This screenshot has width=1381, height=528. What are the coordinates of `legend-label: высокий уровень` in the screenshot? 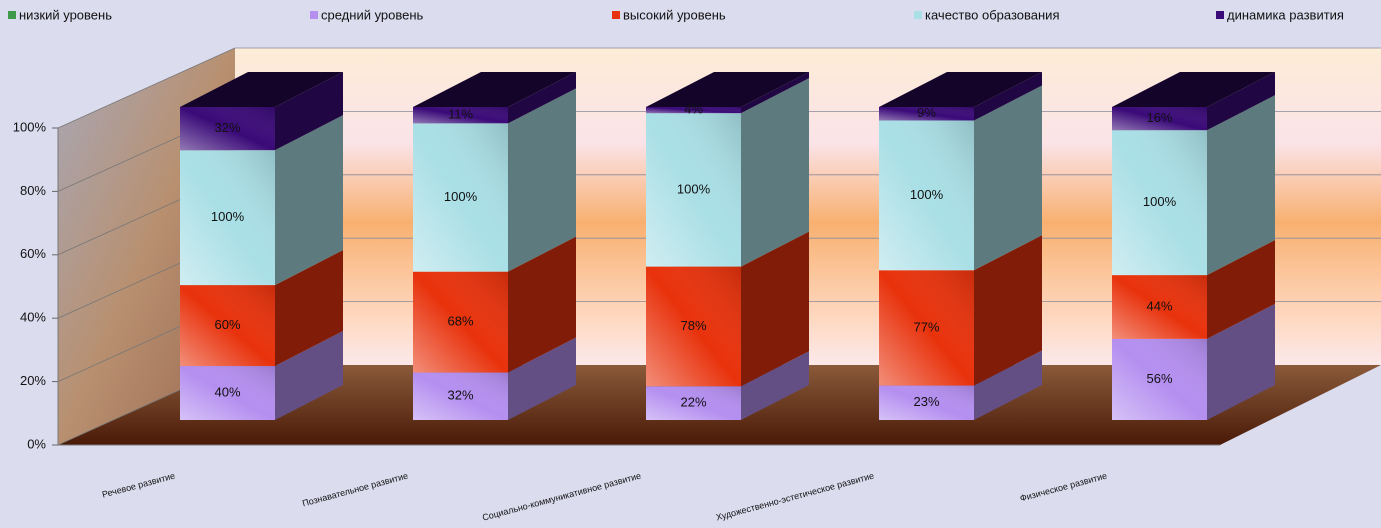 It's located at (674, 14).